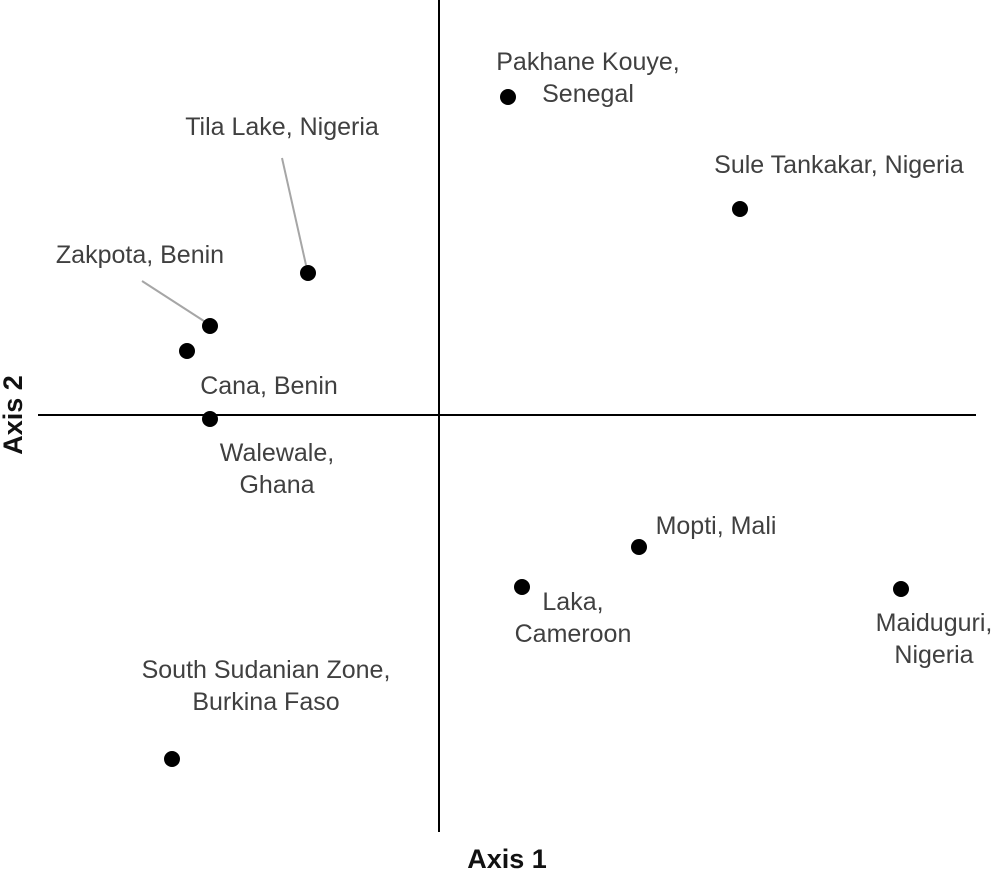 This screenshot has height=871, width=1001. I want to click on point-label-line: Zakpota, Benin, so click(140, 255).